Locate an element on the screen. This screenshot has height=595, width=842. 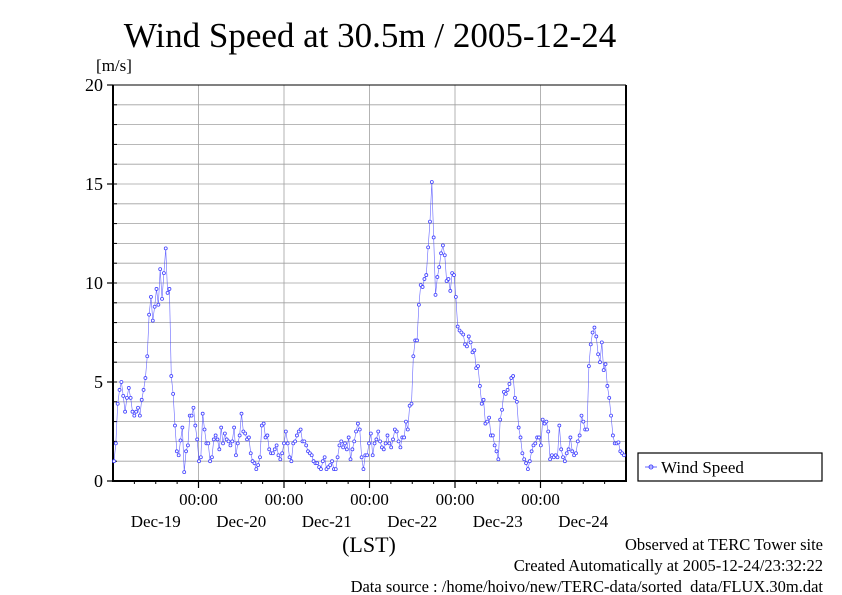
x-date-label: Dec-20 is located at coordinates (241, 521).